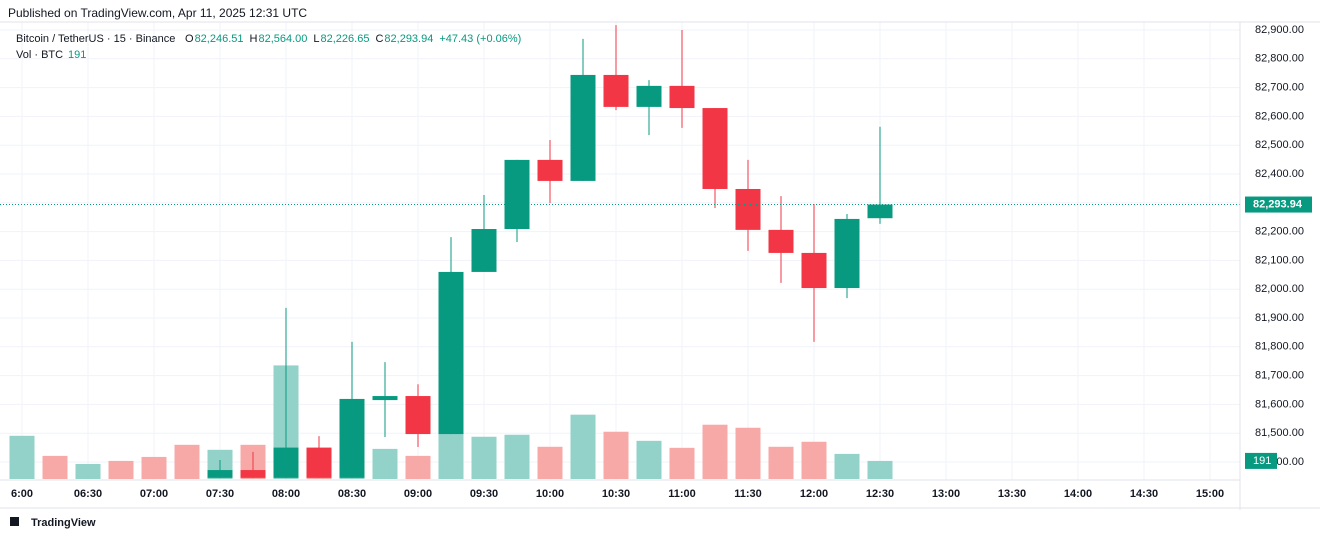  What do you see at coordinates (220, 494) in the screenshot?
I see `x-tick-label: 07:30` at bounding box center [220, 494].